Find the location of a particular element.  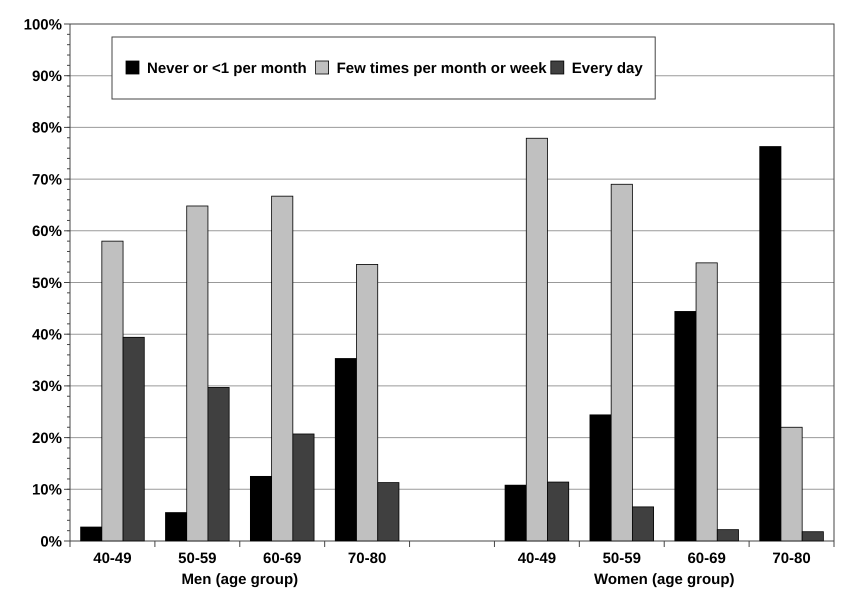

y-tick-label: 90% is located at coordinates (47, 76).